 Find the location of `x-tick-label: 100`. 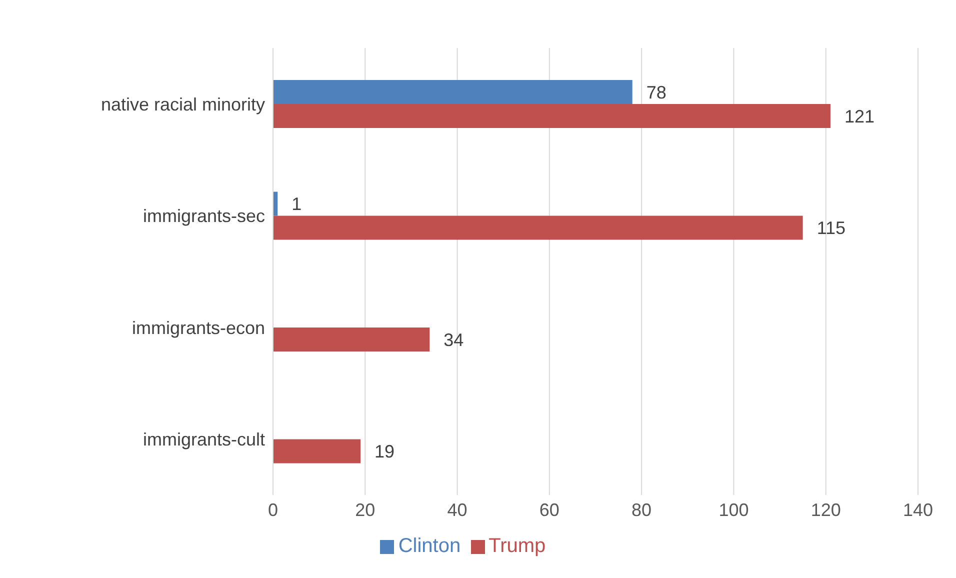

x-tick-label: 100 is located at coordinates (733, 510).